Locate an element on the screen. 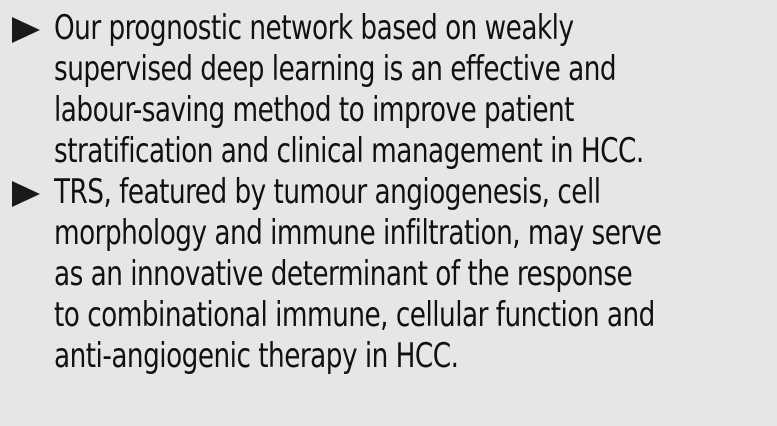  bullet-line: anti-angiogenic therapy in HCC. is located at coordinates (256, 356).